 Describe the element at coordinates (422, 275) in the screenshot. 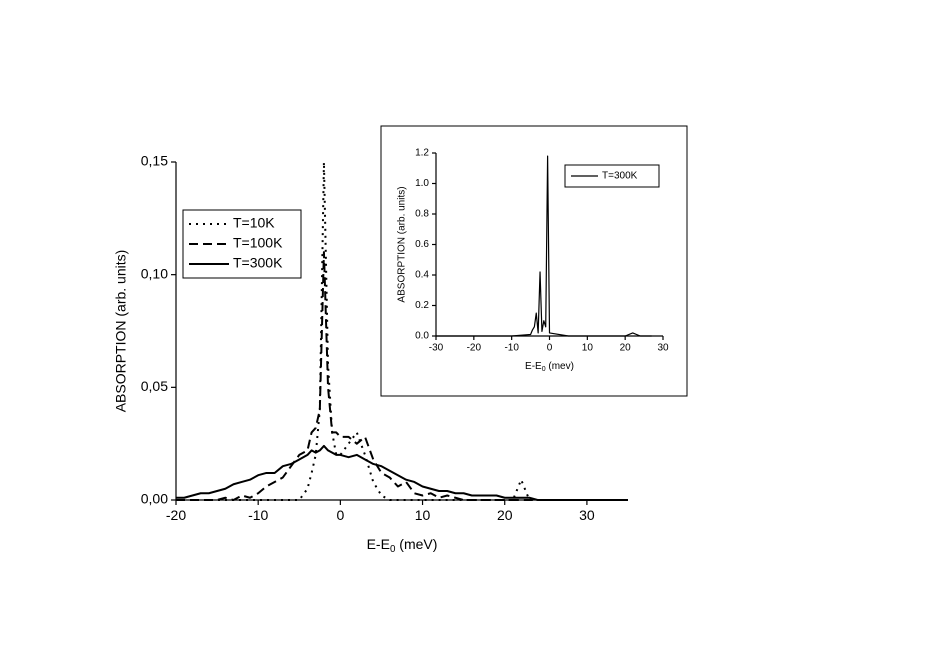

I see `y-tick-label: 0.4` at that location.